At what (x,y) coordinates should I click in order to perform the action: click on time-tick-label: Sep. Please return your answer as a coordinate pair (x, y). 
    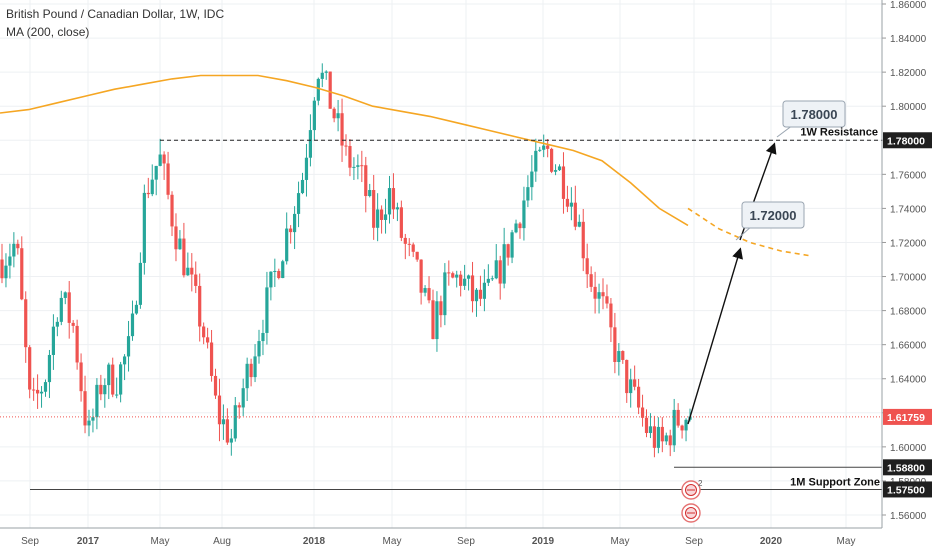
    Looking at the image, I should click on (30, 541).